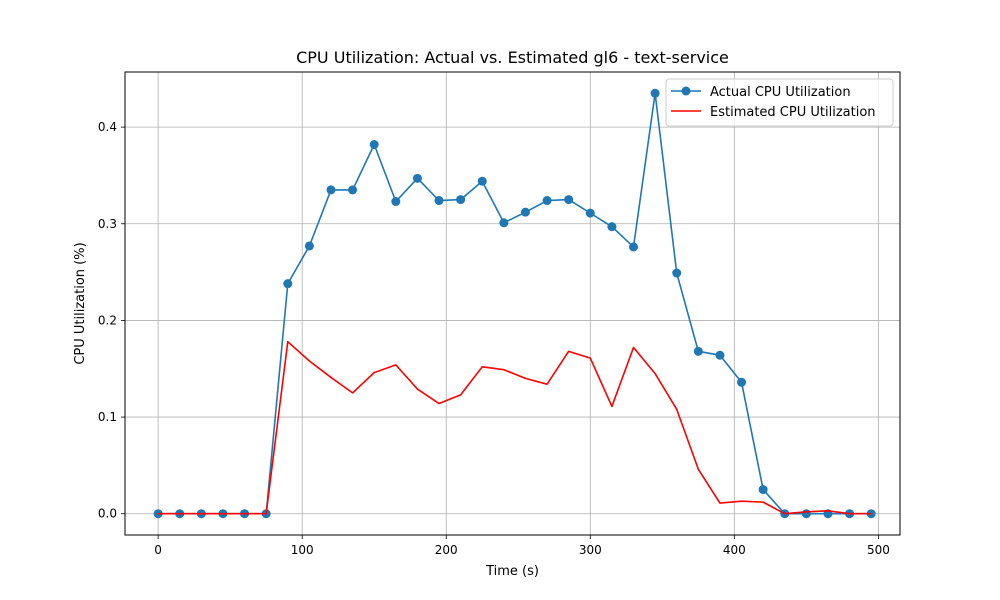  Describe the element at coordinates (512, 571) in the screenshot. I see `x-axis-label: Time (s)` at that location.